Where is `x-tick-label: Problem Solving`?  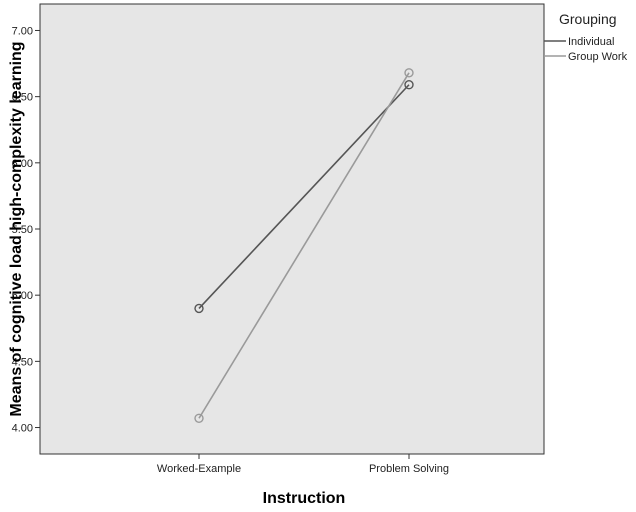
x-tick-label: Problem Solving is located at coordinates (409, 469).